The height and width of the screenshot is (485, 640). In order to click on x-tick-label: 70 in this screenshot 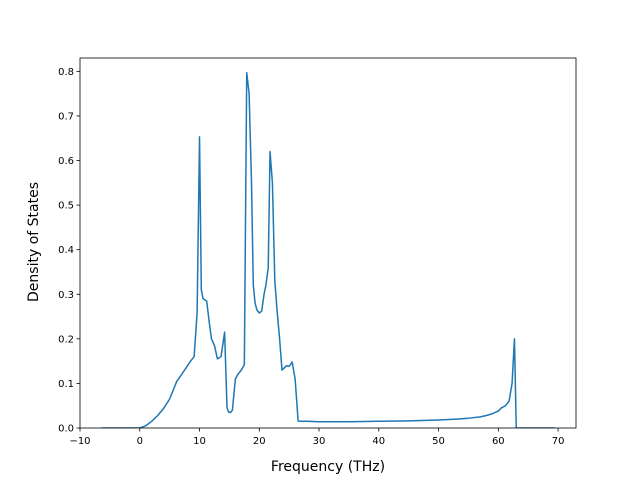, I will do `click(558, 441)`.